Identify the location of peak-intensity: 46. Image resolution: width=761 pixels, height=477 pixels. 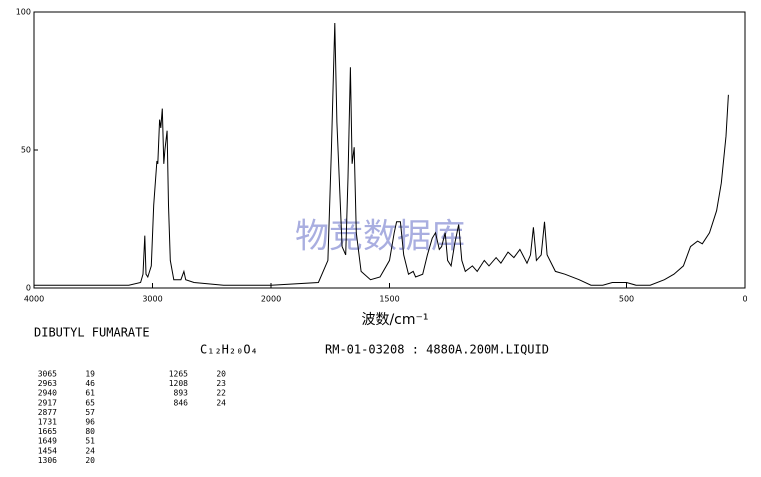
(90, 383).